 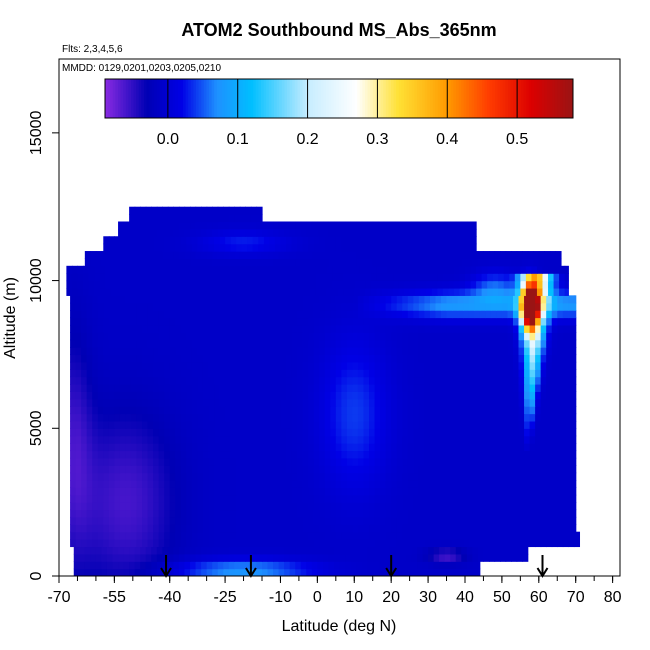 What do you see at coordinates (447, 139) in the screenshot?
I see `colorbar-tick-label: 0.4` at bounding box center [447, 139].